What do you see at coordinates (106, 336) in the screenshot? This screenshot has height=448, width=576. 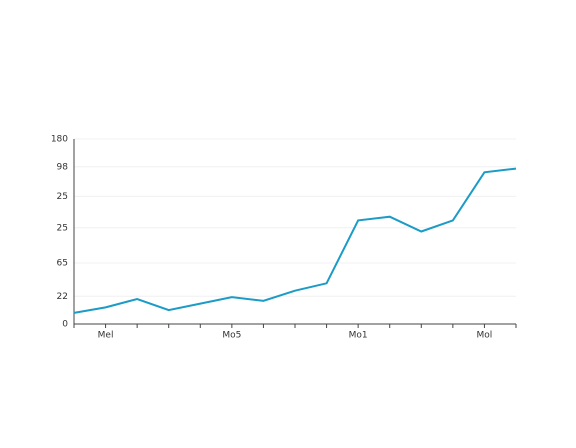 I see `x-tick-label: Mel` at bounding box center [106, 336].